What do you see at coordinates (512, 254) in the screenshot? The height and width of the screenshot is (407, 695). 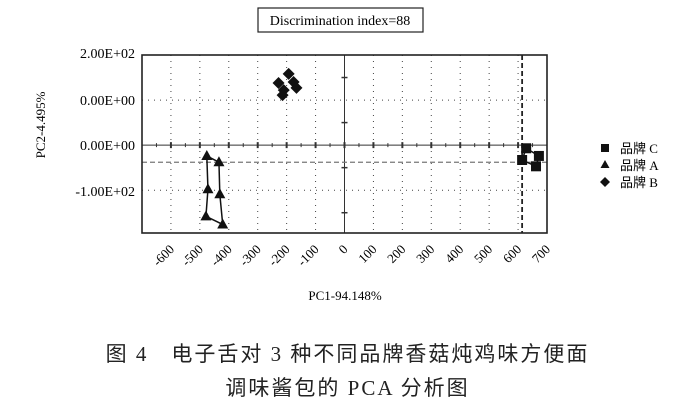 I see `x-tick-label: 600` at bounding box center [512, 254].